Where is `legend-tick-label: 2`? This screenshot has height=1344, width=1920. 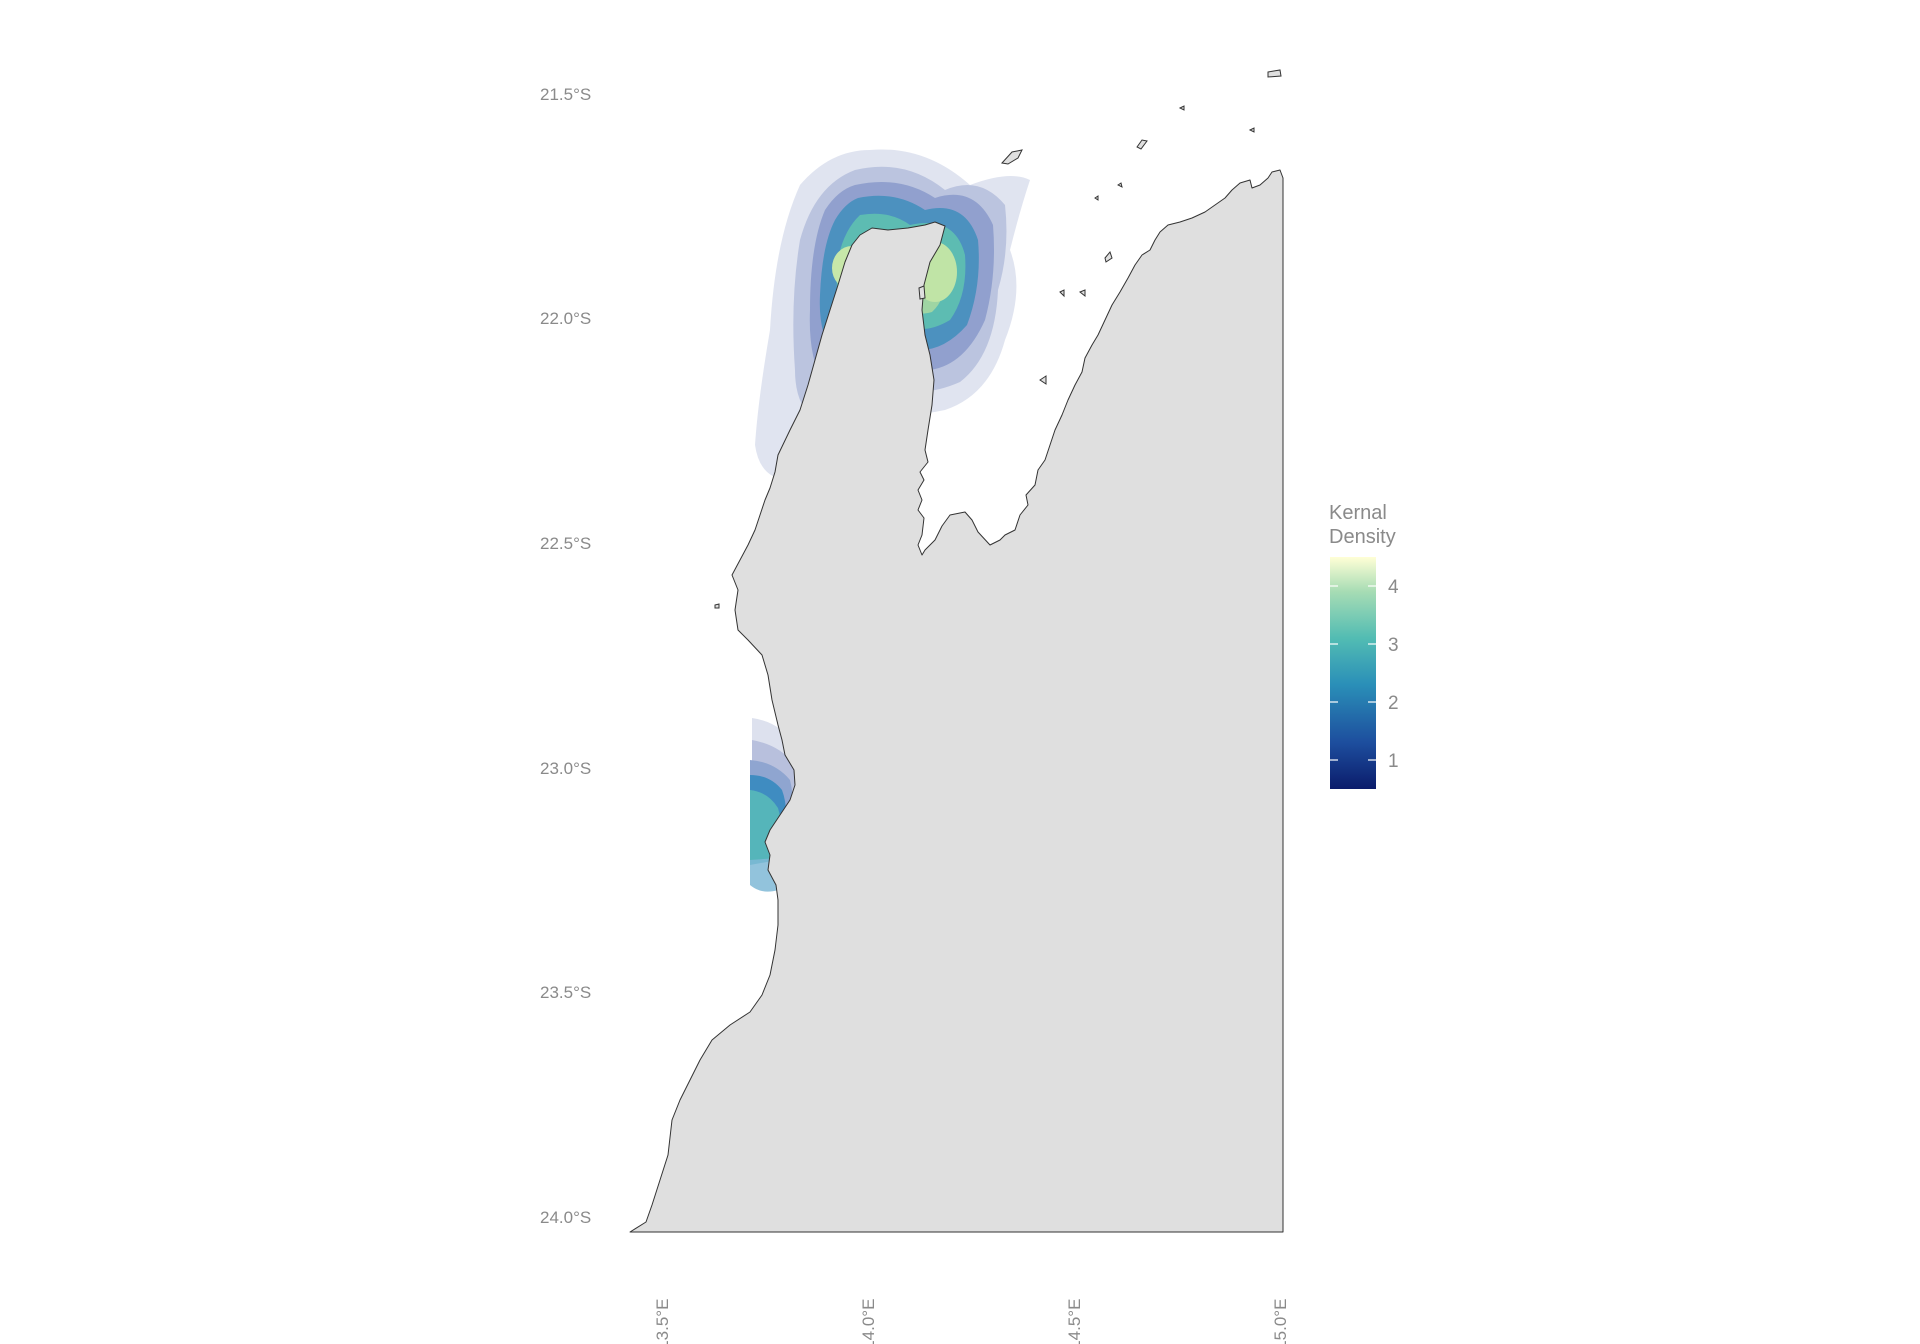 legend-tick-label: 2 is located at coordinates (1393, 703).